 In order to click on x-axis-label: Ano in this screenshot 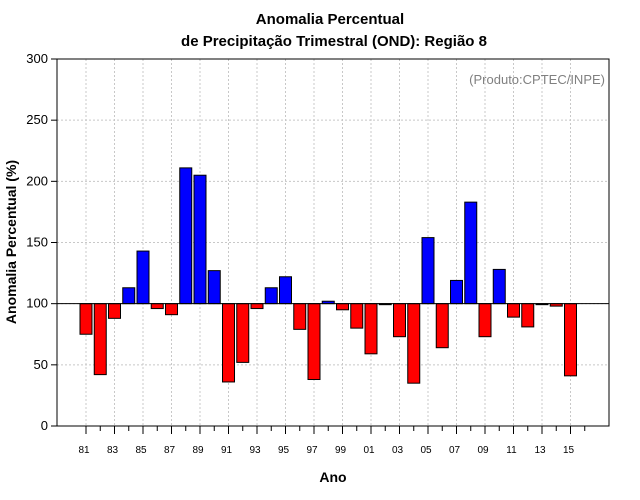, I will do `click(332, 477)`.